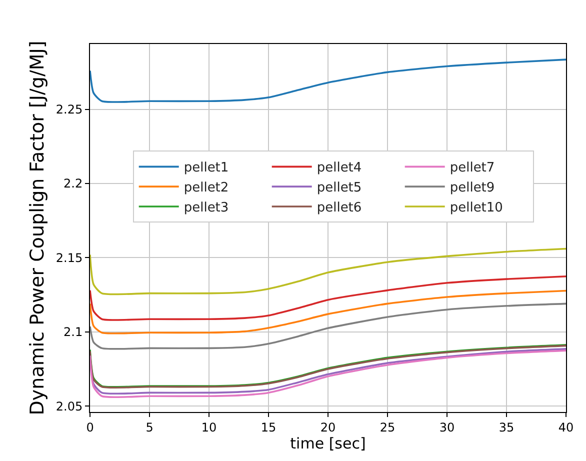 The height and width of the screenshot is (461, 586). I want to click on legend-label: pellet3, so click(206, 208).